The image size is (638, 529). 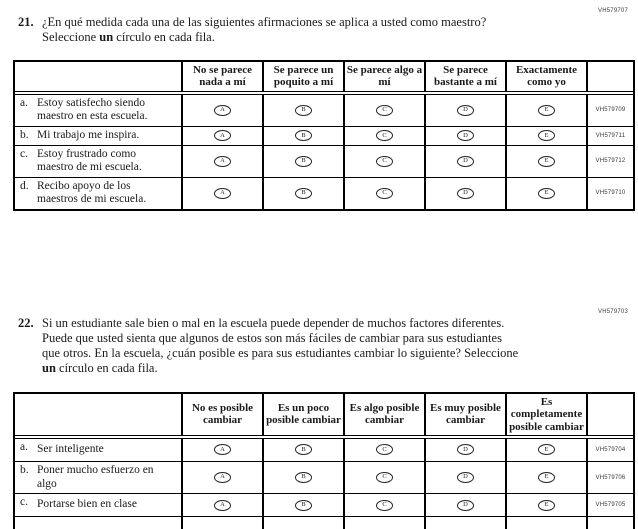 What do you see at coordinates (609, 193) in the screenshot?
I see `row-code: VH579710` at bounding box center [609, 193].